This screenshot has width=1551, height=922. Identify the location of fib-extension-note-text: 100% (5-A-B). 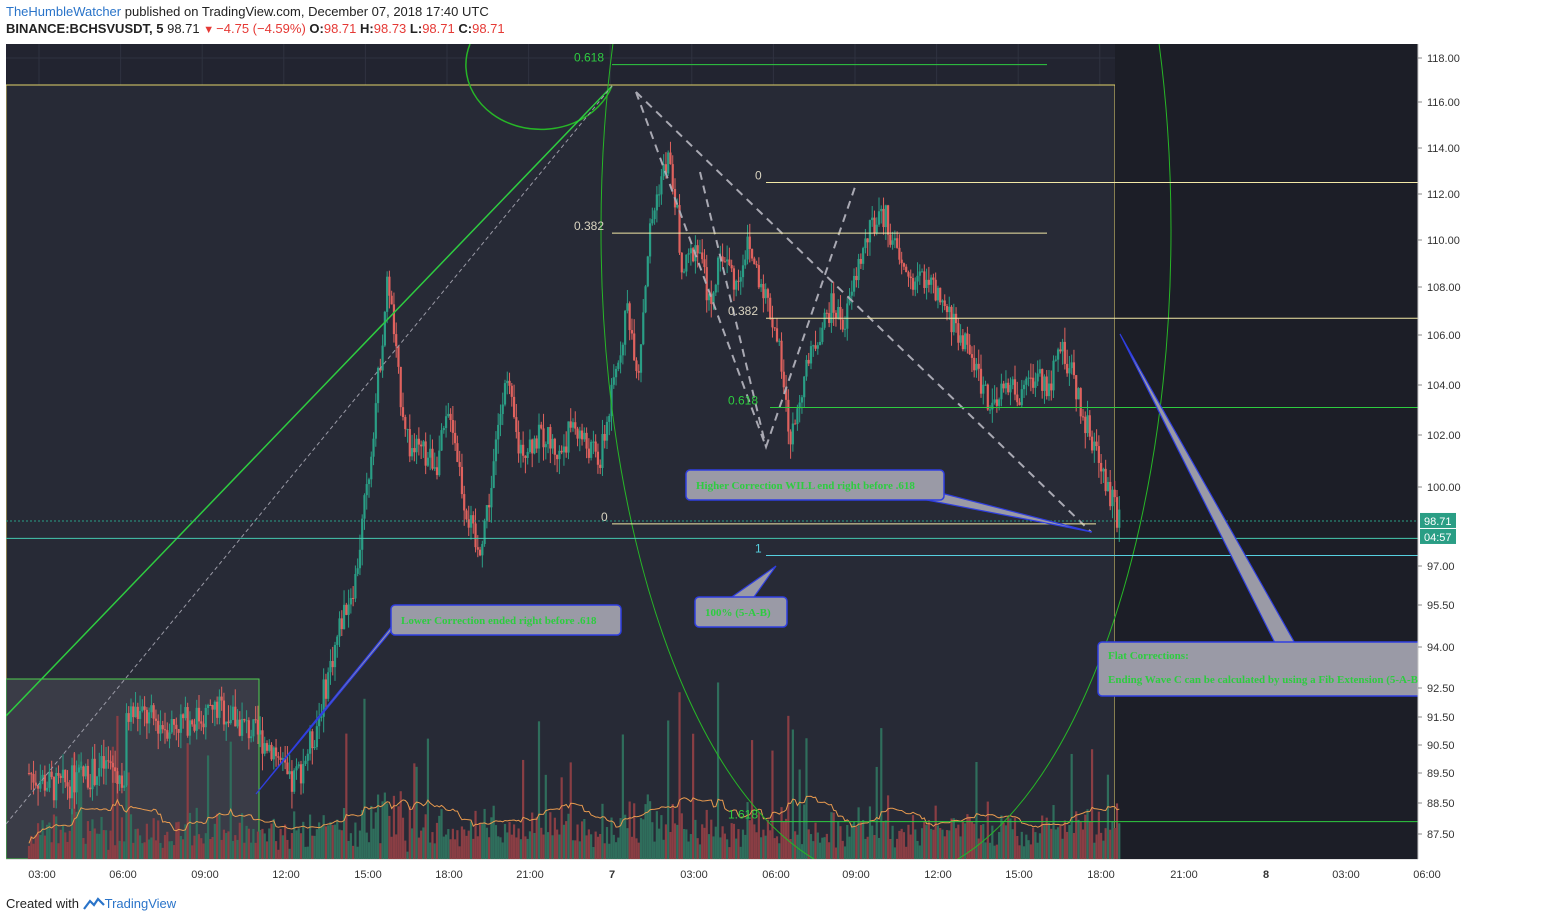
(738, 613).